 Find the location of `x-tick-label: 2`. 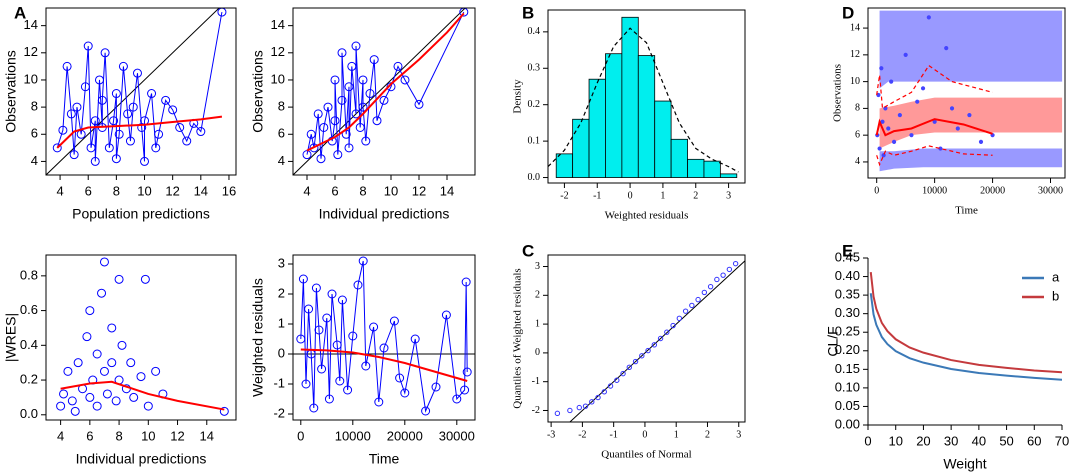

x-tick-label: 2 is located at coordinates (695, 195).